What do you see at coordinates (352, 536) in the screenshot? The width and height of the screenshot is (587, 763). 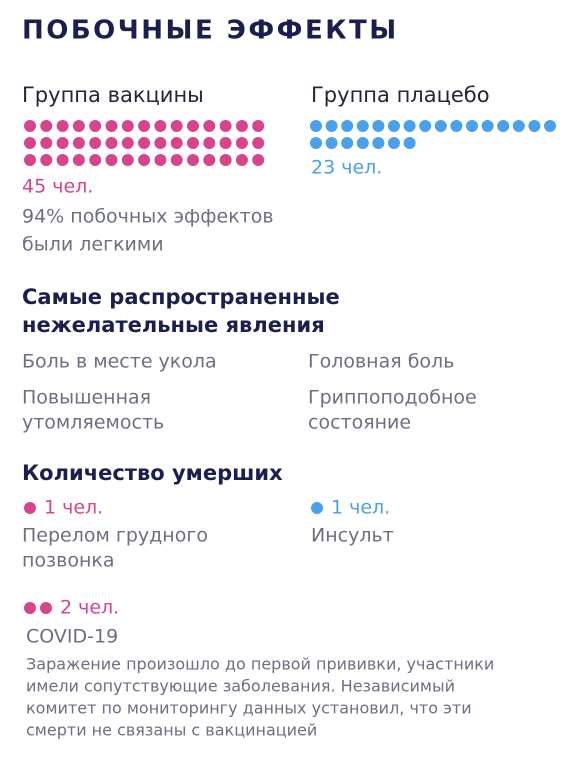 I see `cause: Инсульт` at bounding box center [352, 536].